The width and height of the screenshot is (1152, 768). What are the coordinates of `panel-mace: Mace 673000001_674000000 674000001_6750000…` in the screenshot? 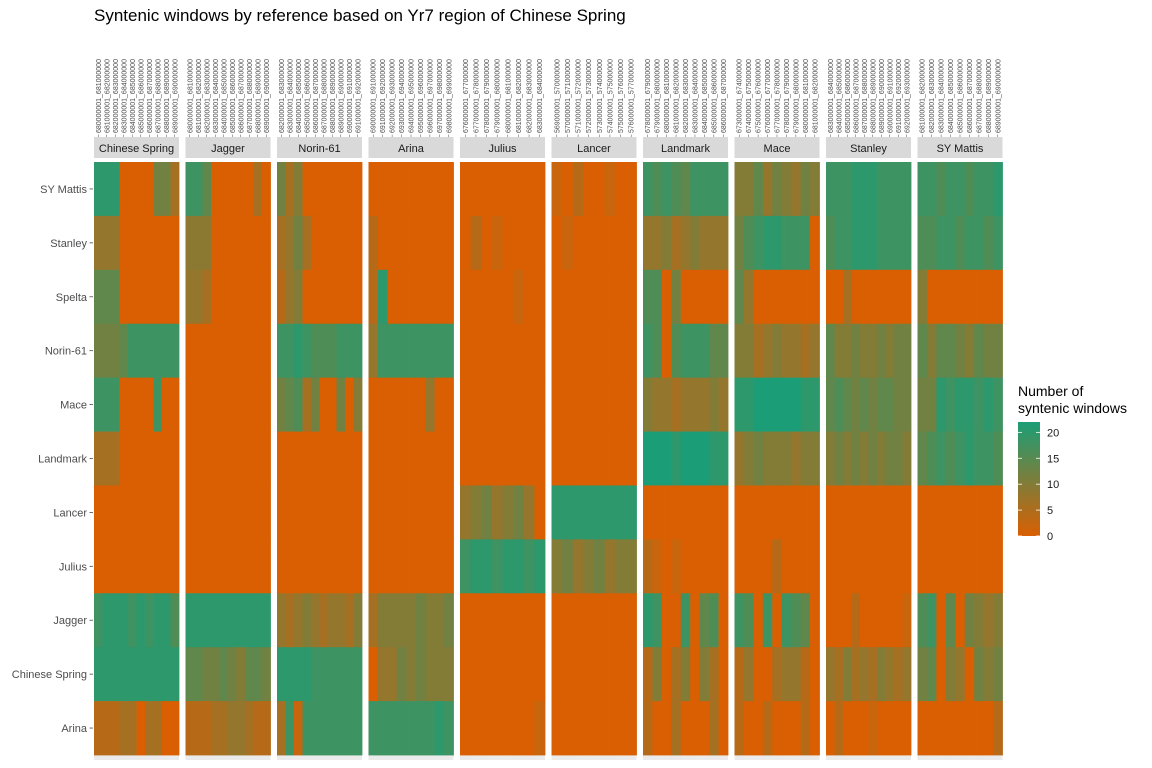 It's located at (777, 409).